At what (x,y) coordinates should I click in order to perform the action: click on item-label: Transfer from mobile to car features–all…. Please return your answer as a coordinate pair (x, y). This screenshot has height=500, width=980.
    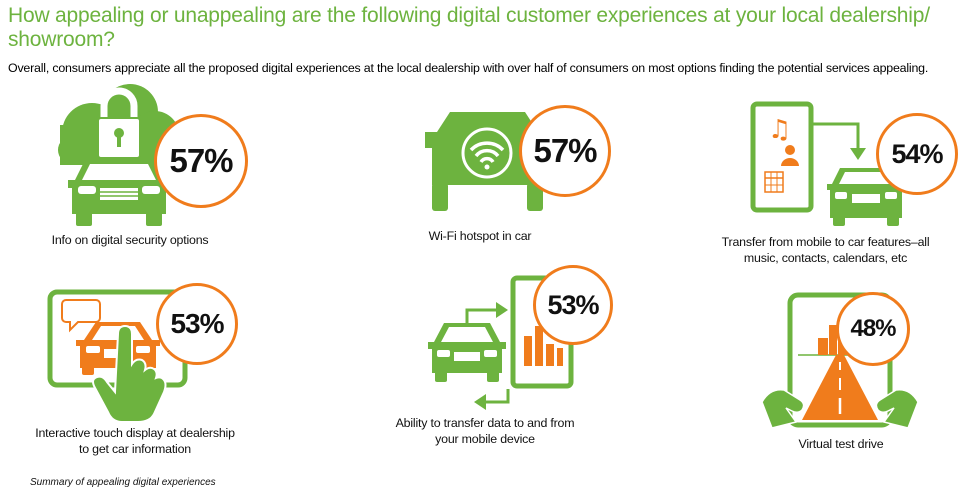
    Looking at the image, I should click on (825, 250).